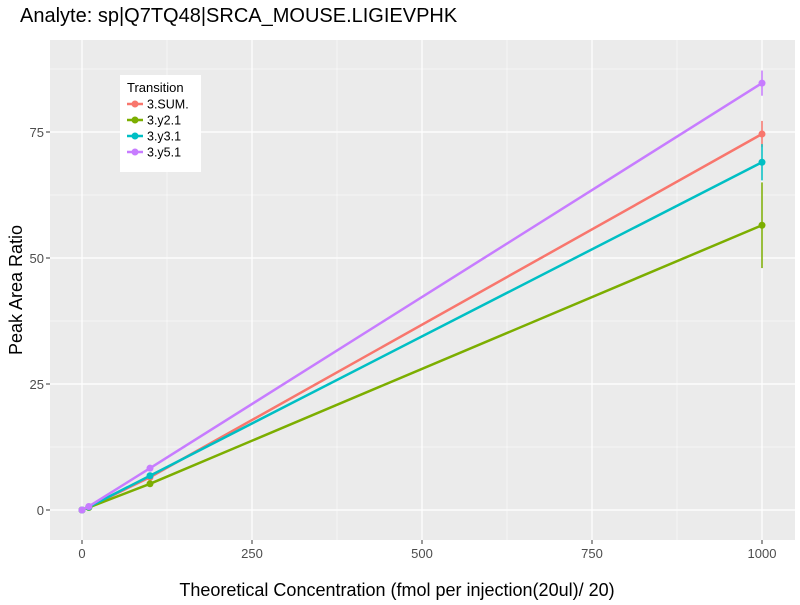 This screenshot has height=605, width=800. Describe the element at coordinates (155, 87) in the screenshot. I see `legend-title: Transition` at that location.